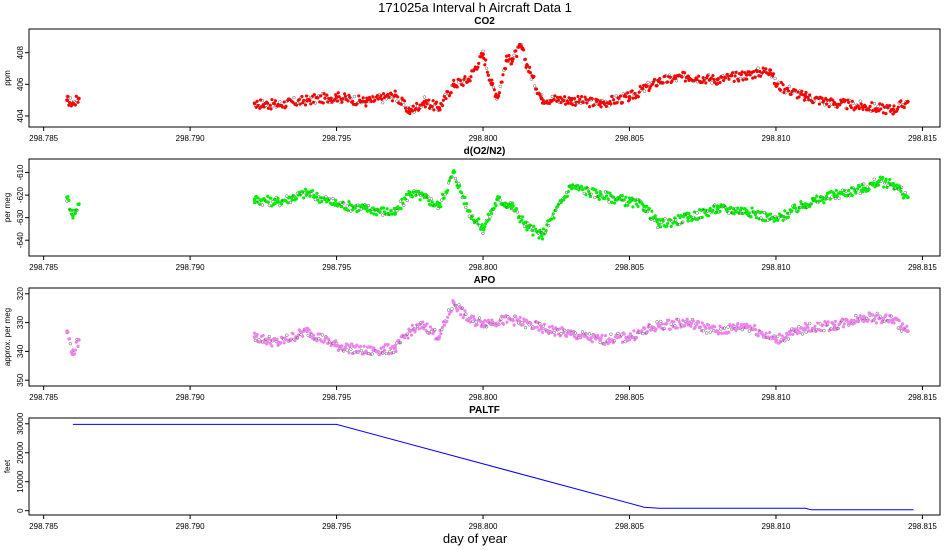 The width and height of the screenshot is (950, 550). What do you see at coordinates (190, 267) in the screenshot?
I see `d-o2-n2-x-tick-label: 298.790` at bounding box center [190, 267].